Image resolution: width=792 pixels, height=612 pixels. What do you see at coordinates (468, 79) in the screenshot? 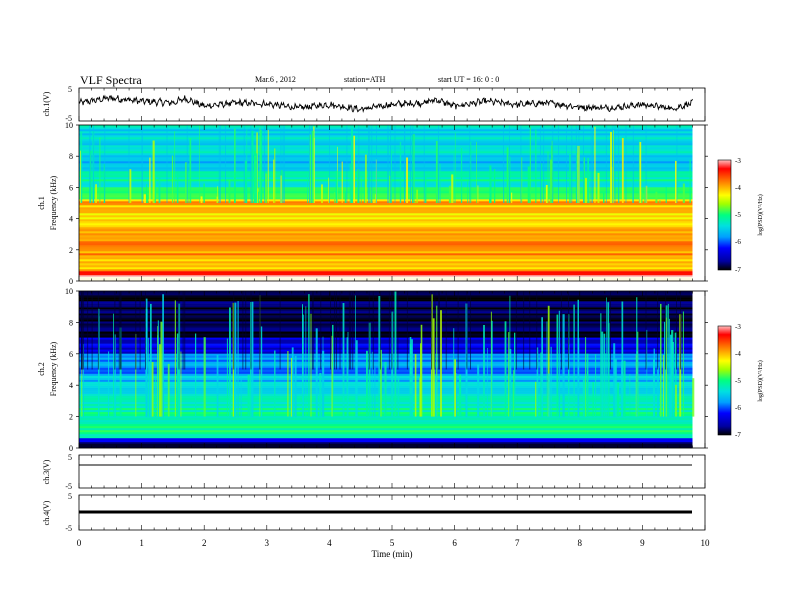
I see `start-time-label: start UT = 16: 0 : 0` at bounding box center [468, 79].